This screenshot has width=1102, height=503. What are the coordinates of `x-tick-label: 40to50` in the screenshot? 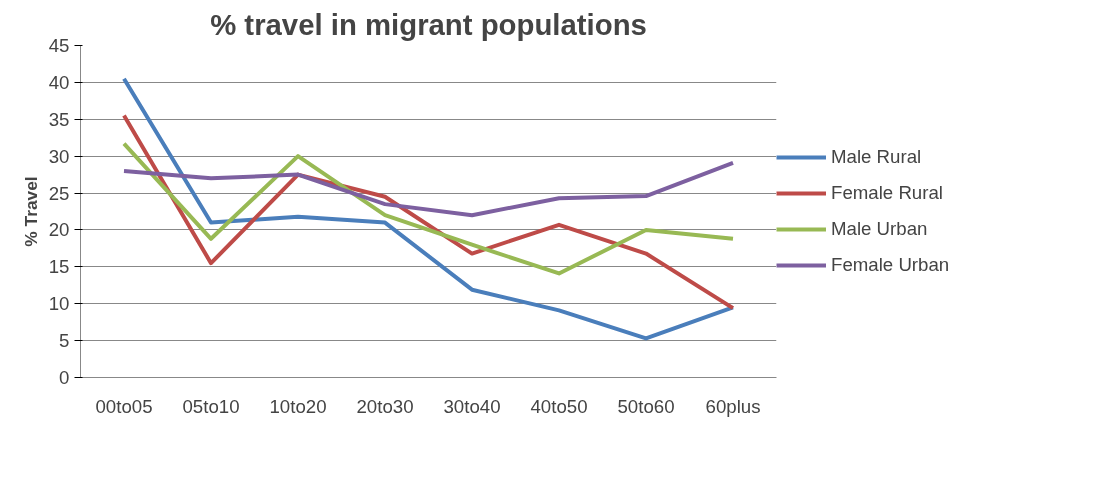 It's located at (559, 406).